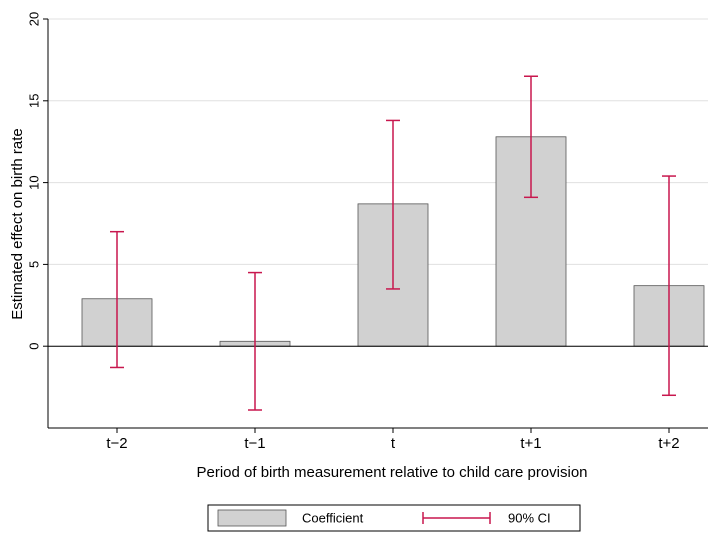  Describe the element at coordinates (530, 443) in the screenshot. I see `x-tick-label: t+1` at that location.